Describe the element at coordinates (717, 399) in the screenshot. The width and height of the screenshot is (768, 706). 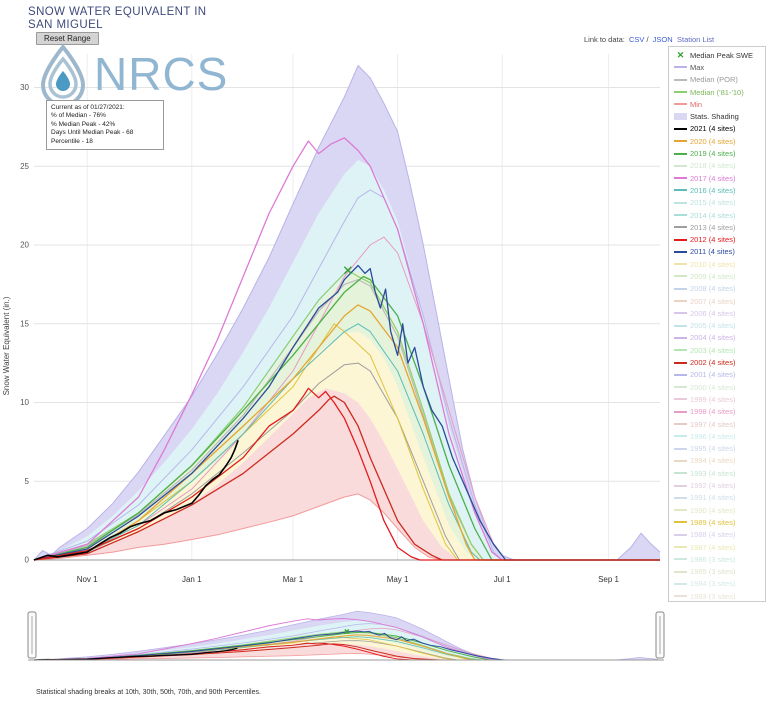
I see `legend-item: 1999 (4 sites)` at that location.